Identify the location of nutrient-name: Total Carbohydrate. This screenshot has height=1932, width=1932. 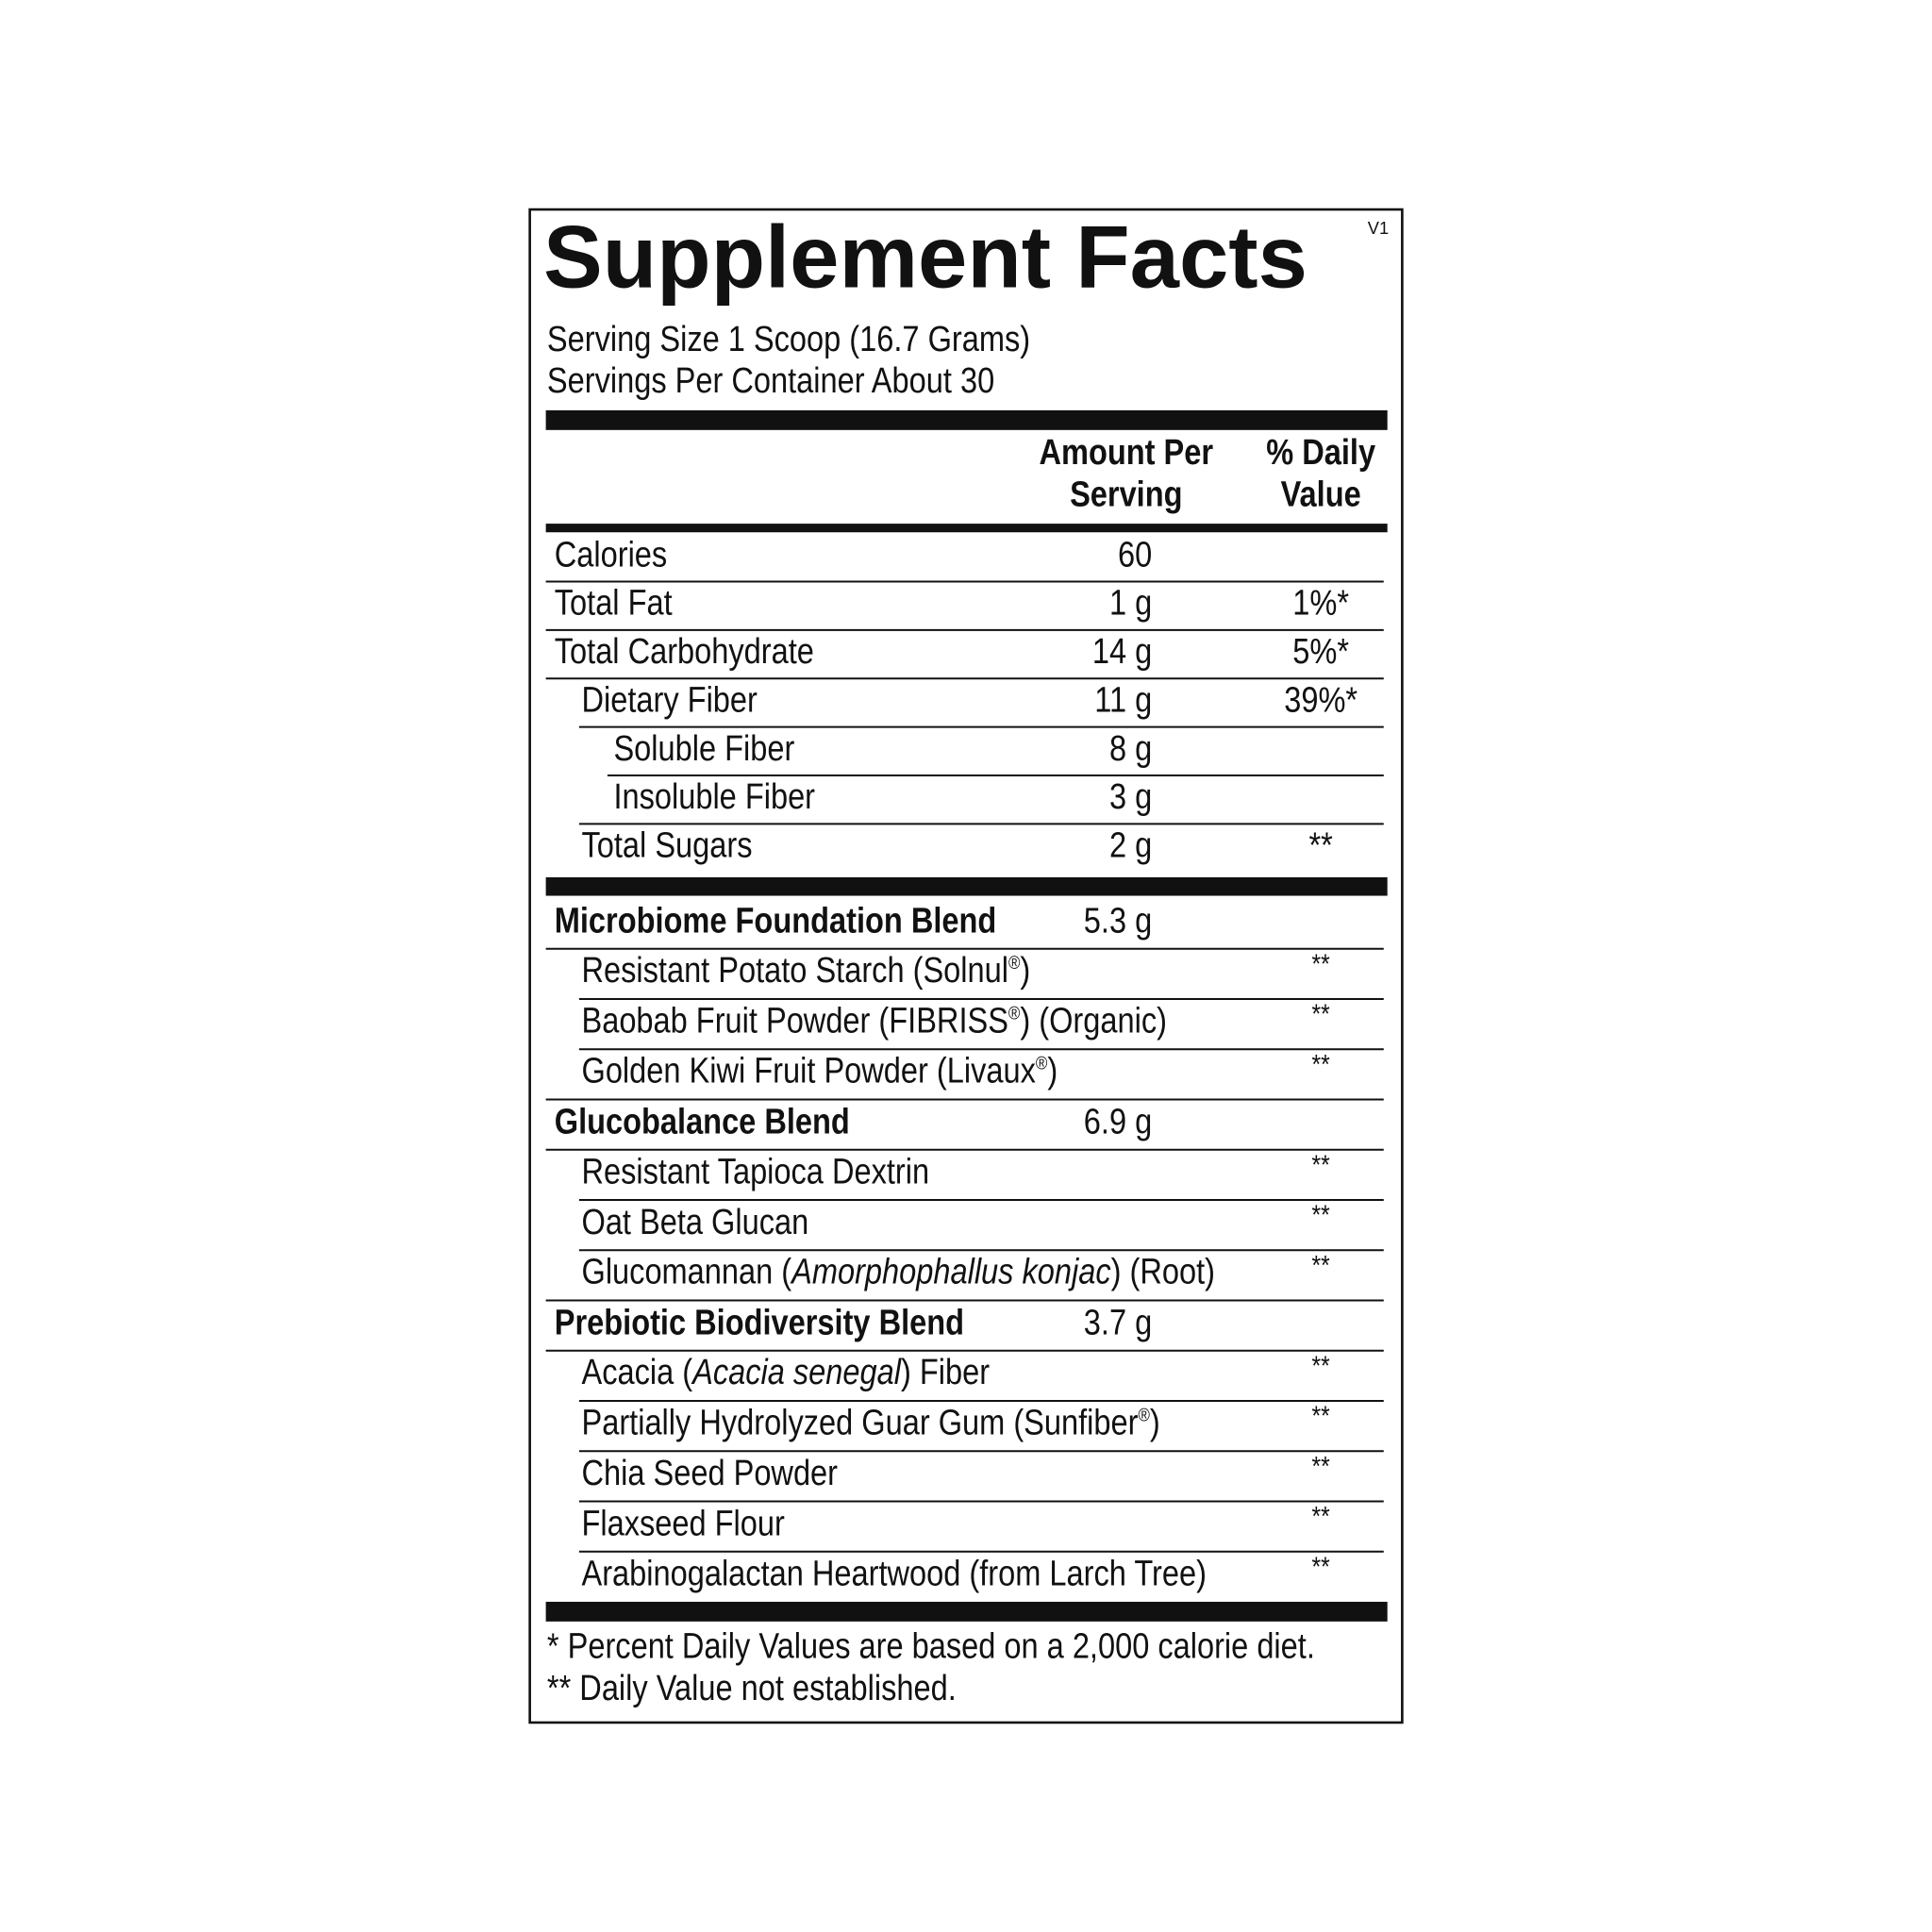
(685, 652).